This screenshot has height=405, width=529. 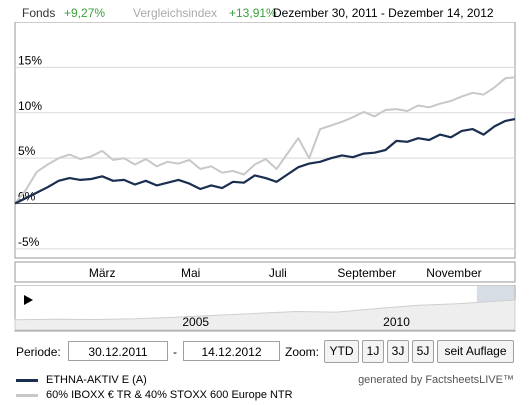 What do you see at coordinates (475, 351) in the screenshot?
I see `zoom-seit-auflage-button: seit Auflage` at bounding box center [475, 351].